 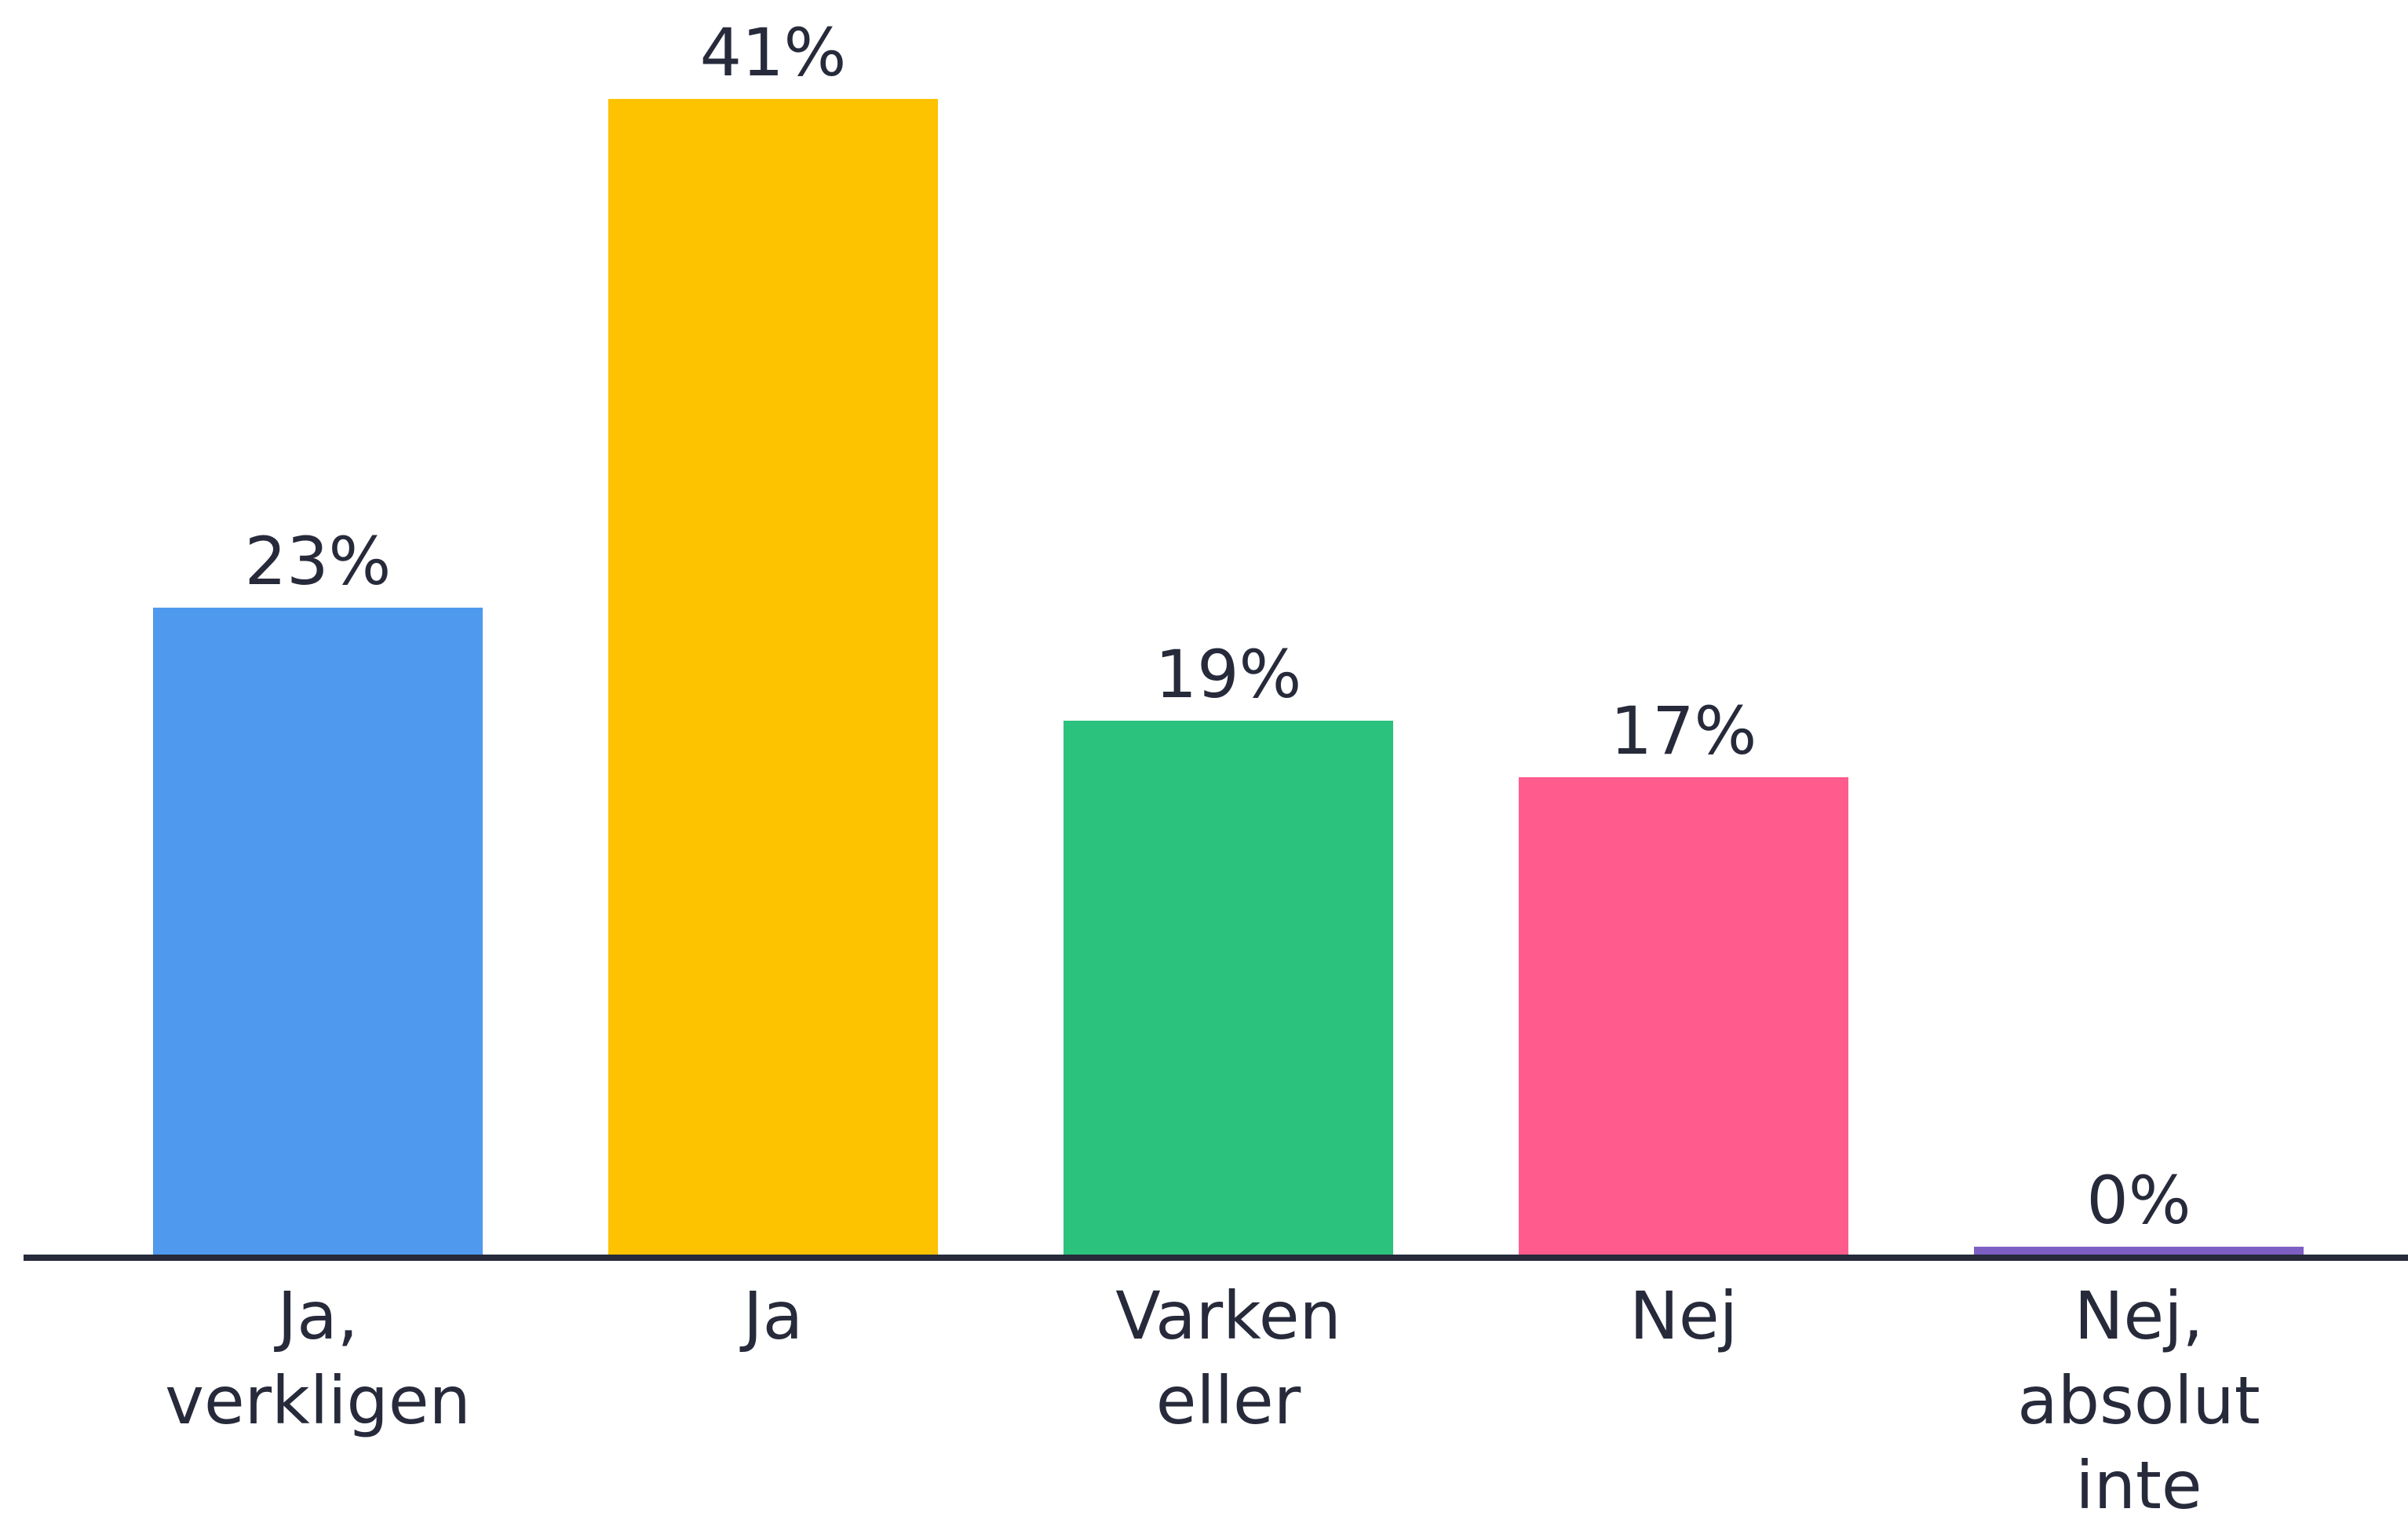 What do you see at coordinates (1228, 1358) in the screenshot?
I see `category-label-3: Varken eller` at bounding box center [1228, 1358].